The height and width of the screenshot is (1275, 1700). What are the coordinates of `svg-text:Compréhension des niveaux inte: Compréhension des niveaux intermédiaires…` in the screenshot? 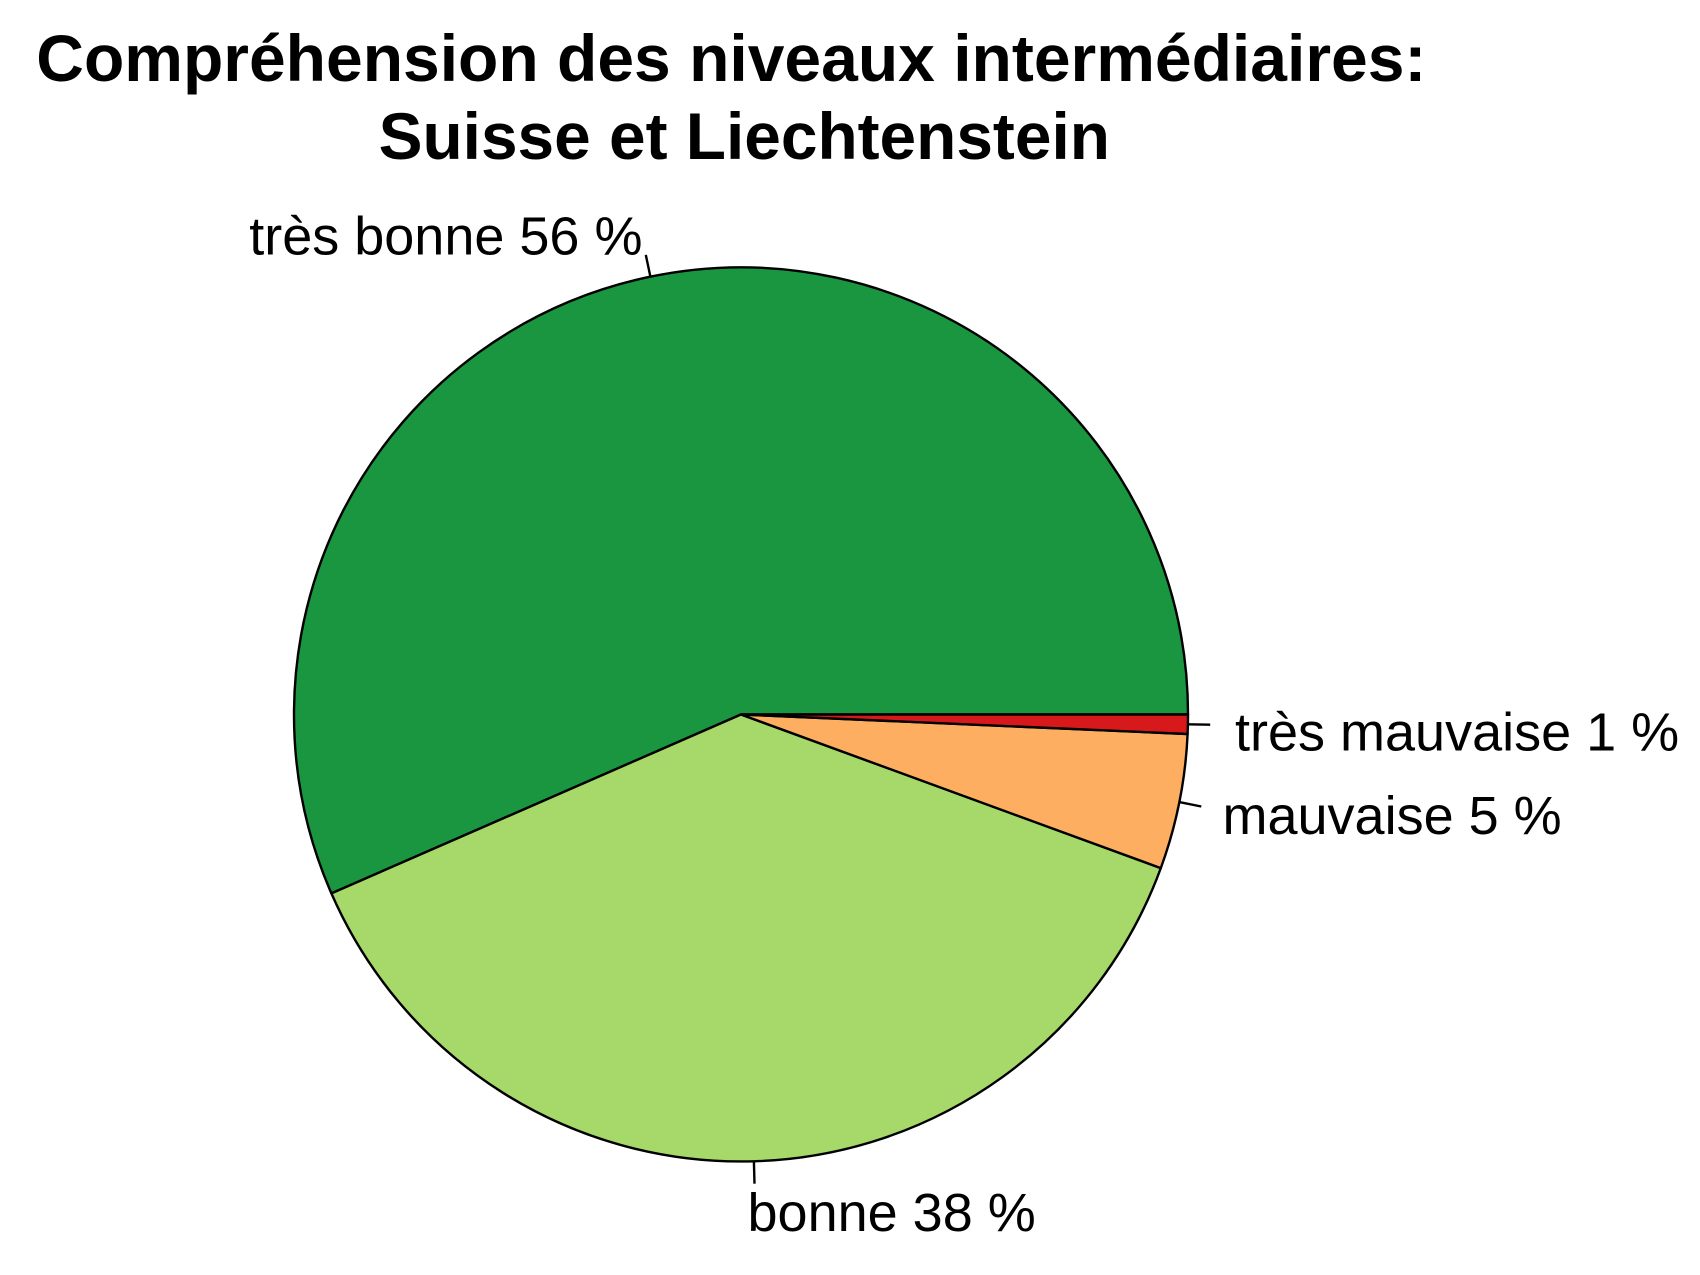 It's located at (731, 58).